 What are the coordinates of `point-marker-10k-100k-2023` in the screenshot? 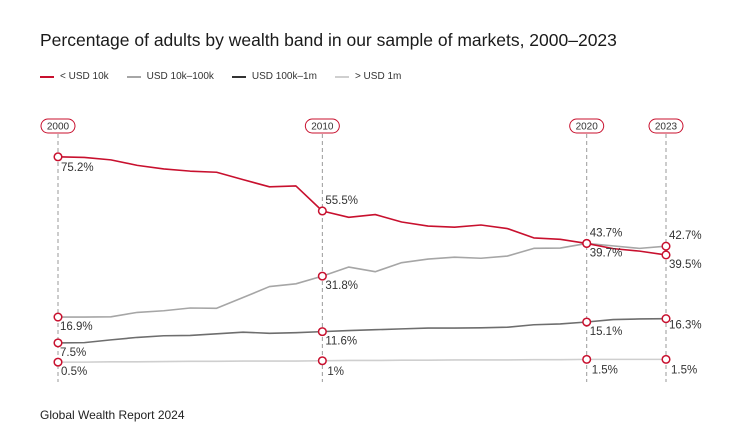 It's located at (666, 246).